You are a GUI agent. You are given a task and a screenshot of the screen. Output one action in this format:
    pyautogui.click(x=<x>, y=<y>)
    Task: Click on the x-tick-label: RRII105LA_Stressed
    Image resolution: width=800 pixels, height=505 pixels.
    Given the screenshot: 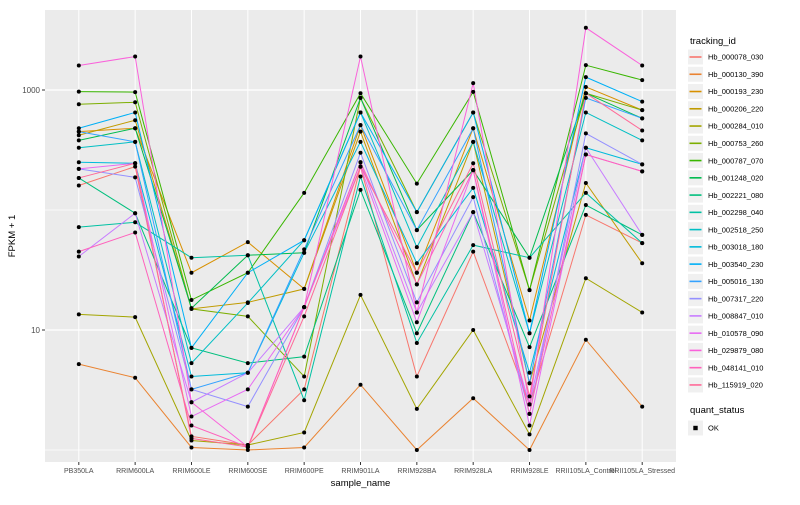 What is the action you would take?
    pyautogui.click(x=642, y=471)
    